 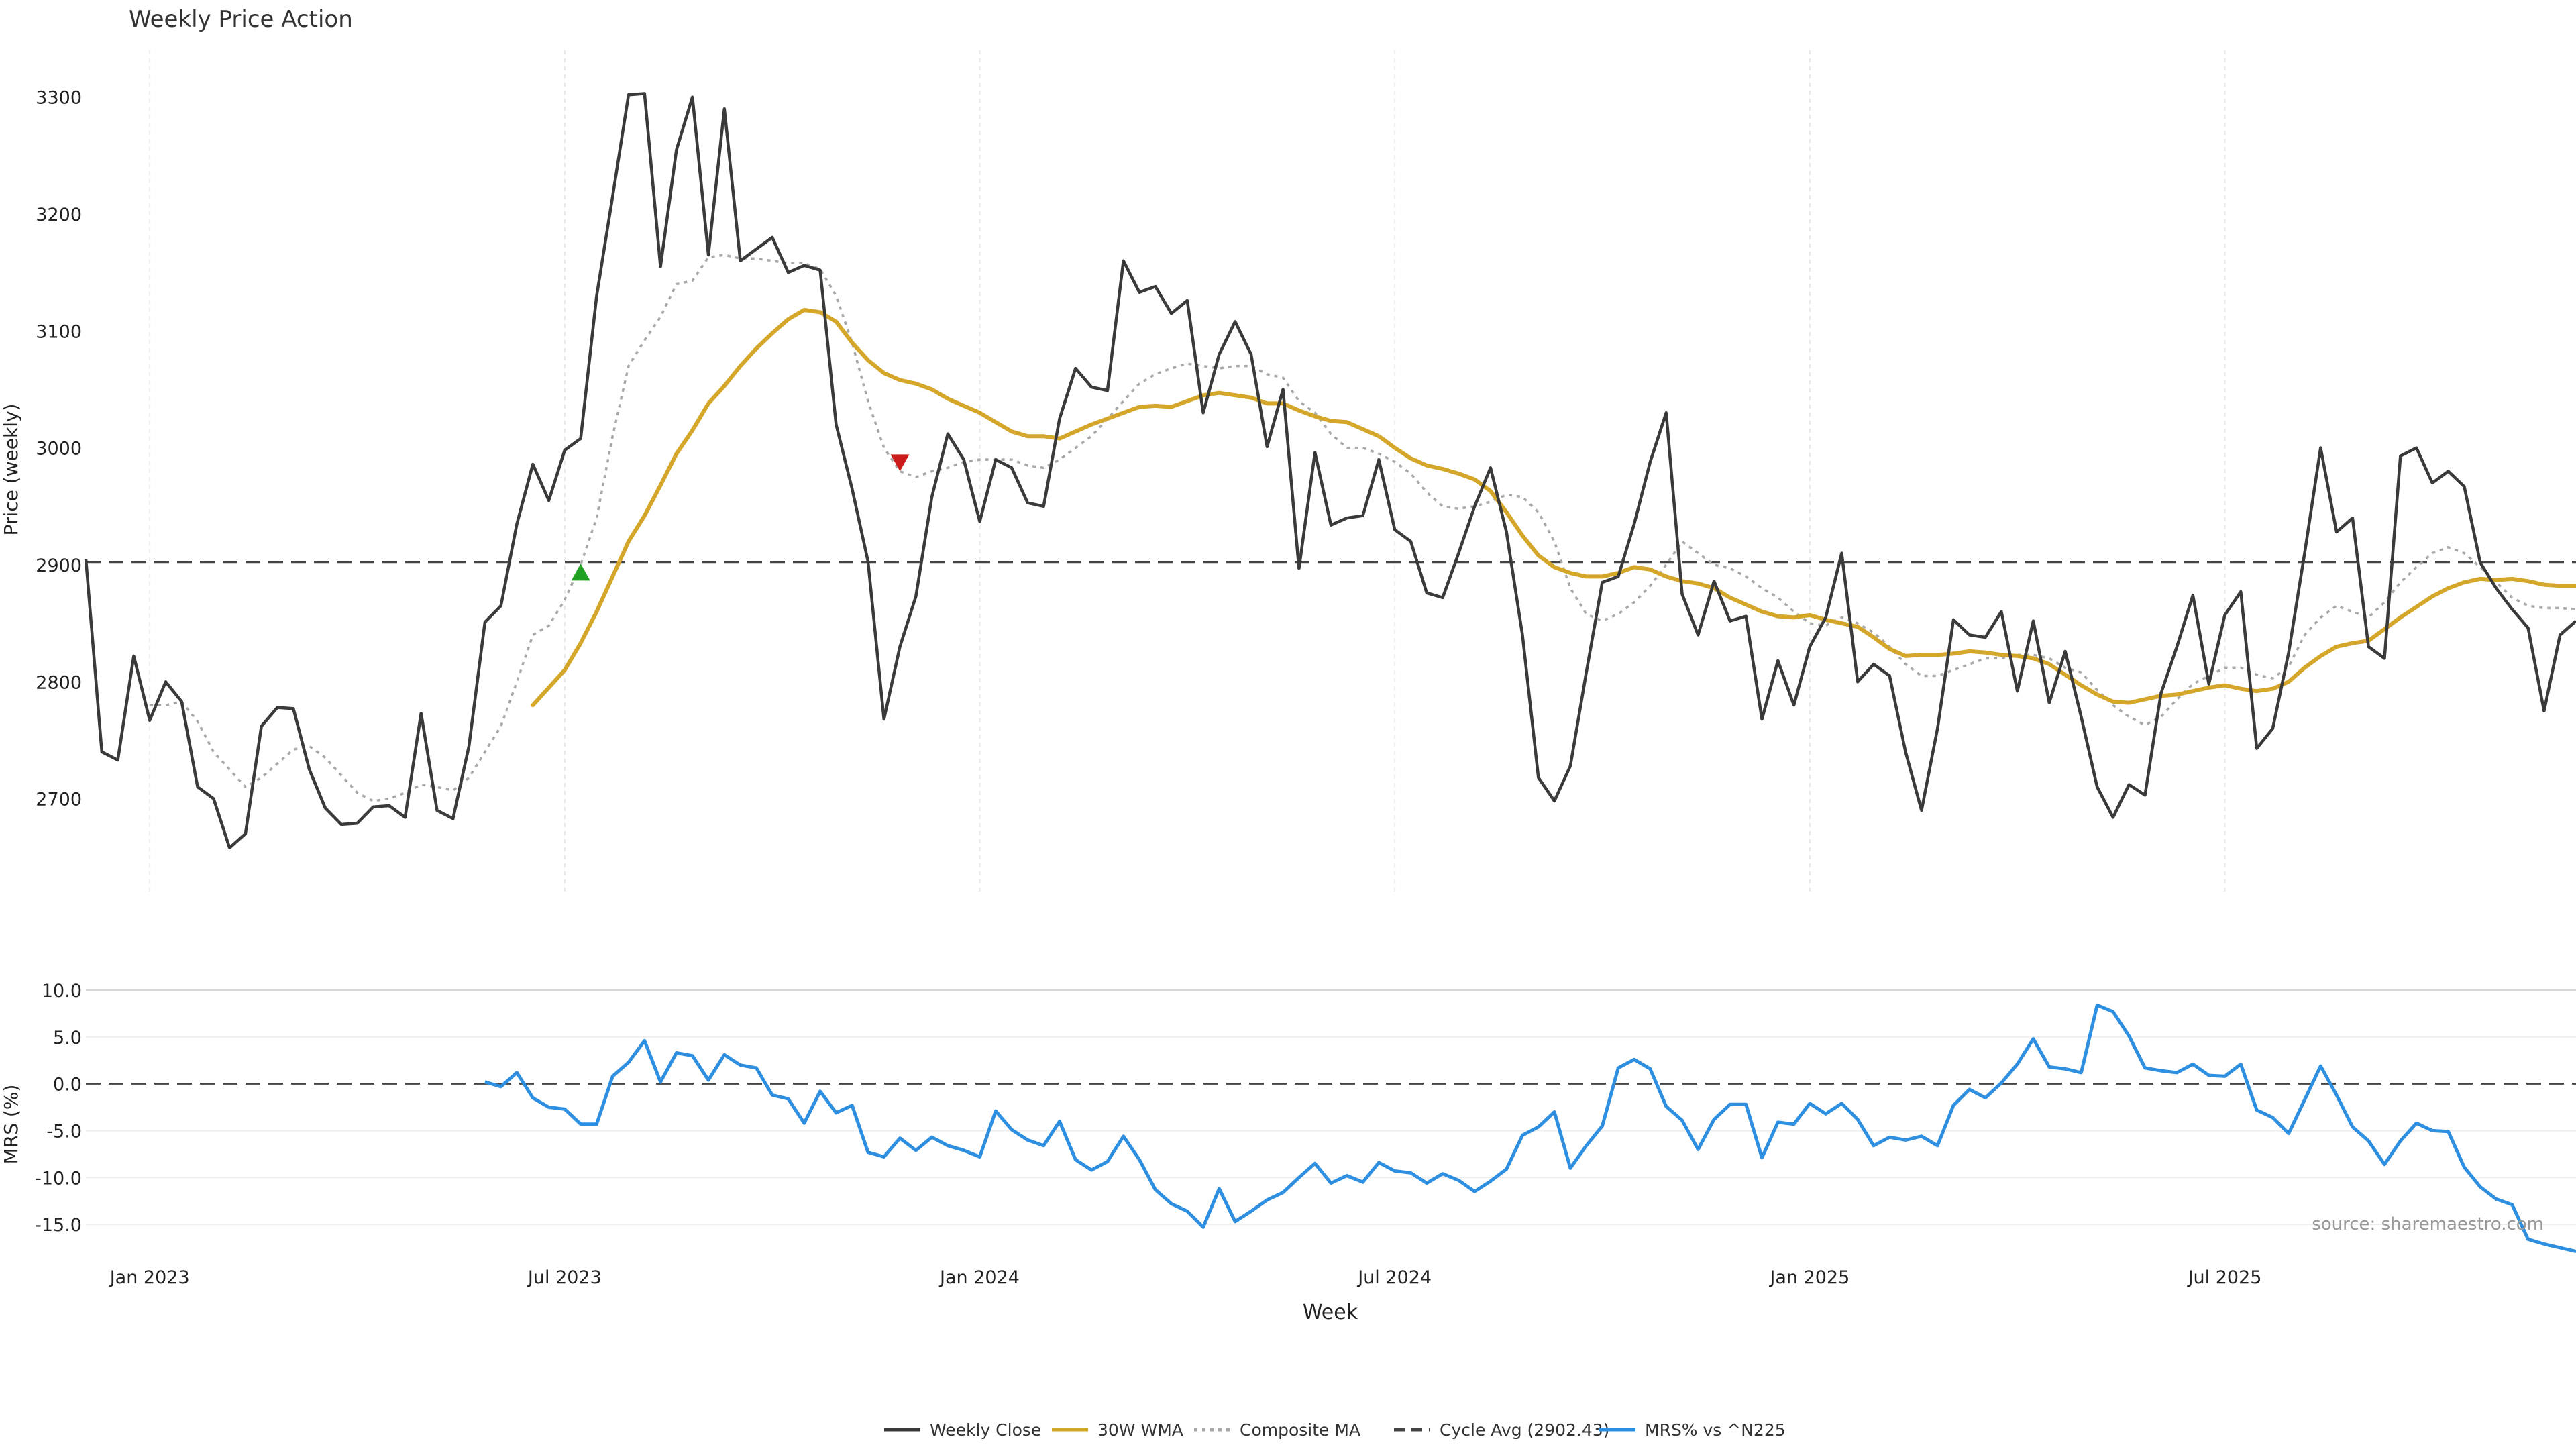 What do you see at coordinates (59, 682) in the screenshot?
I see `price-y-tick-1: 2800` at bounding box center [59, 682].